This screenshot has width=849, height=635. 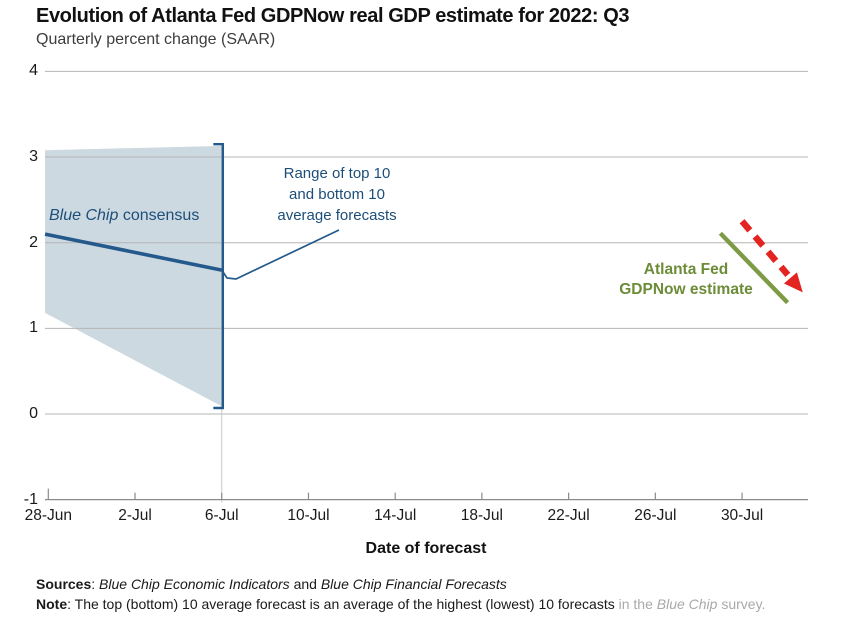 I want to click on sources-segment: Sources, so click(x=64, y=584).